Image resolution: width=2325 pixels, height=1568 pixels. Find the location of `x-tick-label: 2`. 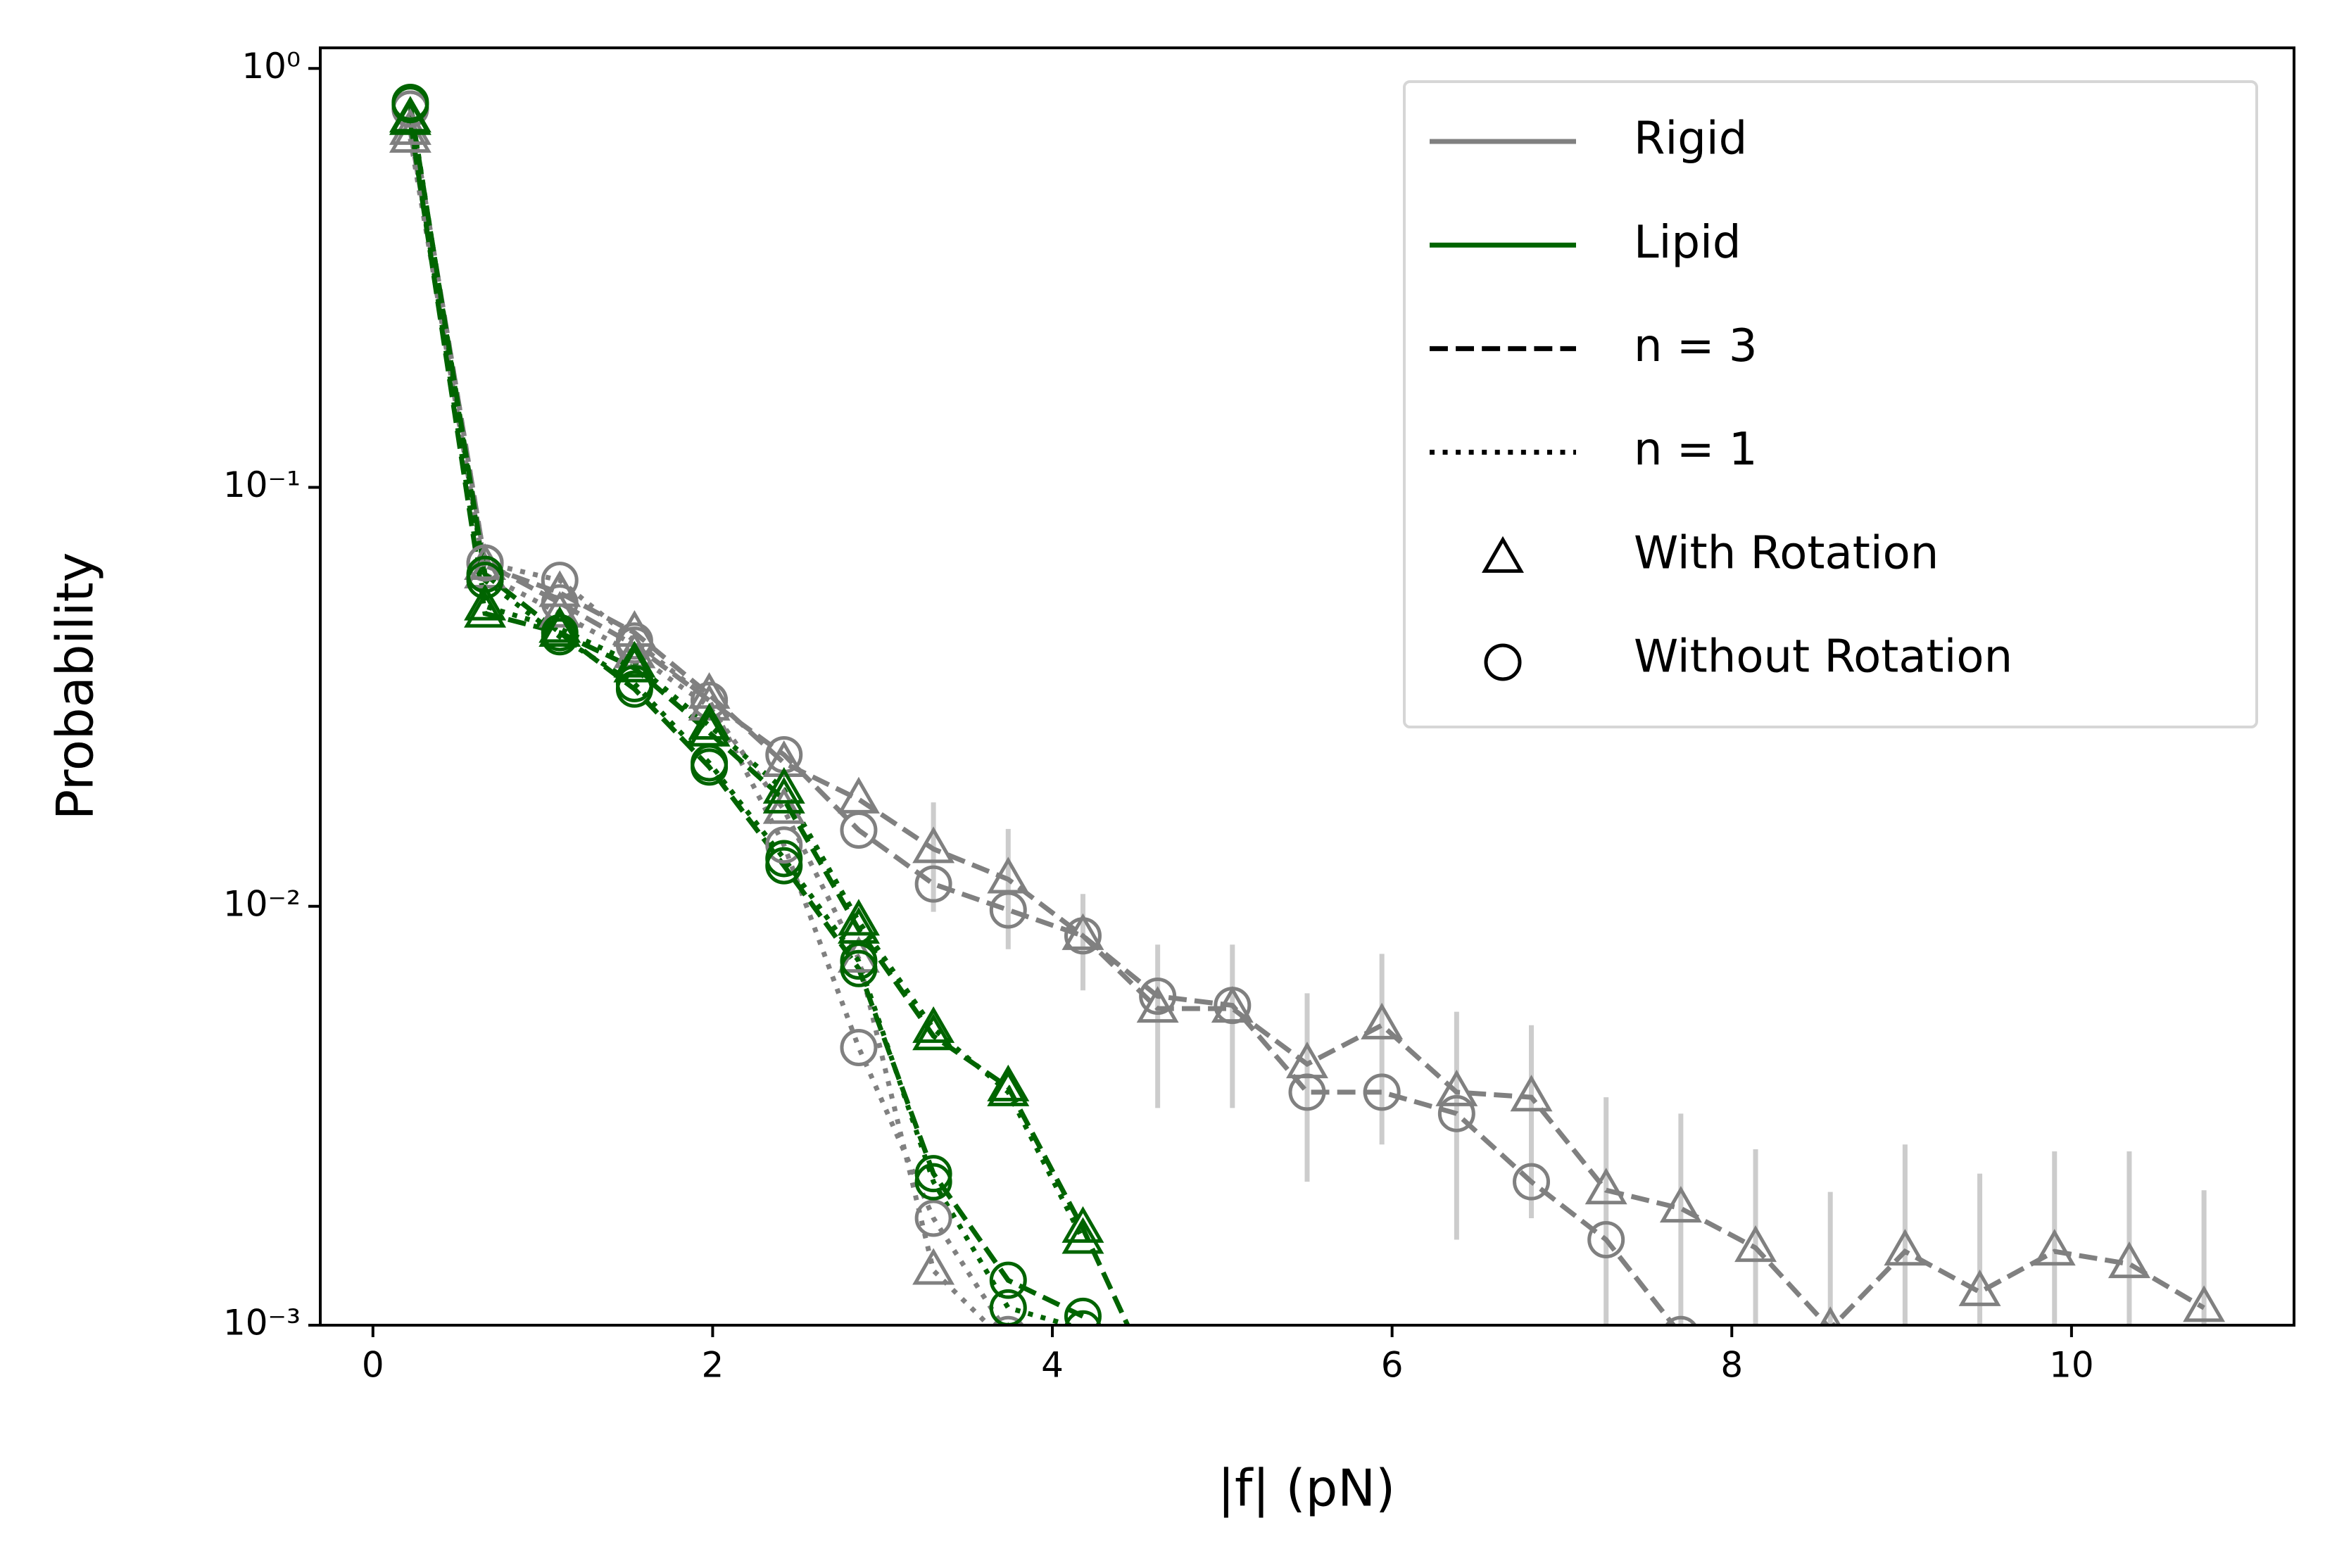

x-tick-label: 2 is located at coordinates (713, 1365).